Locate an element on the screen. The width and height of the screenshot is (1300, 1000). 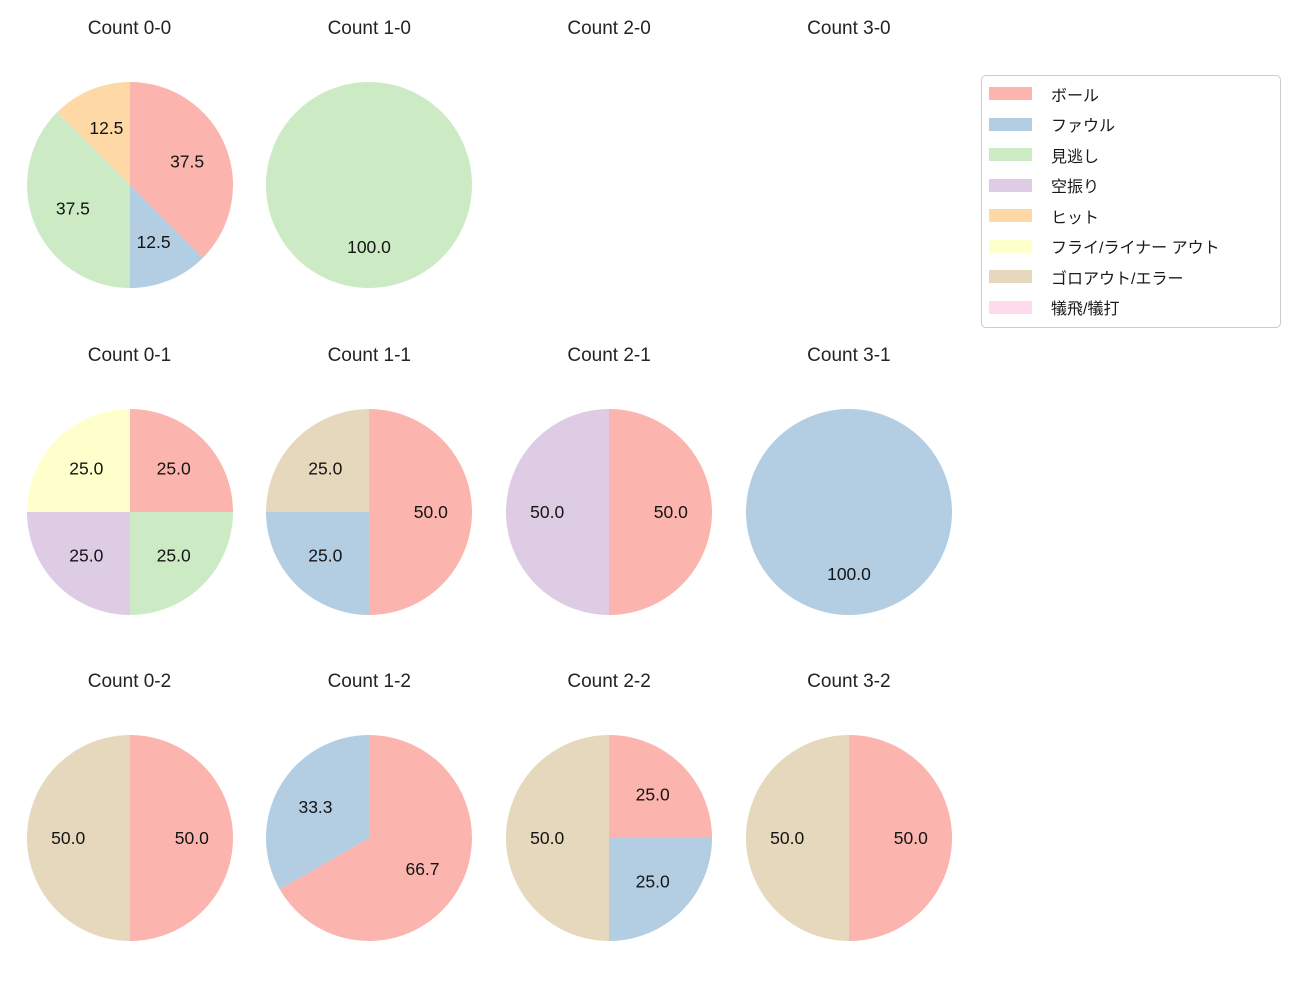
legend-label: 見逃し is located at coordinates (1075, 157).